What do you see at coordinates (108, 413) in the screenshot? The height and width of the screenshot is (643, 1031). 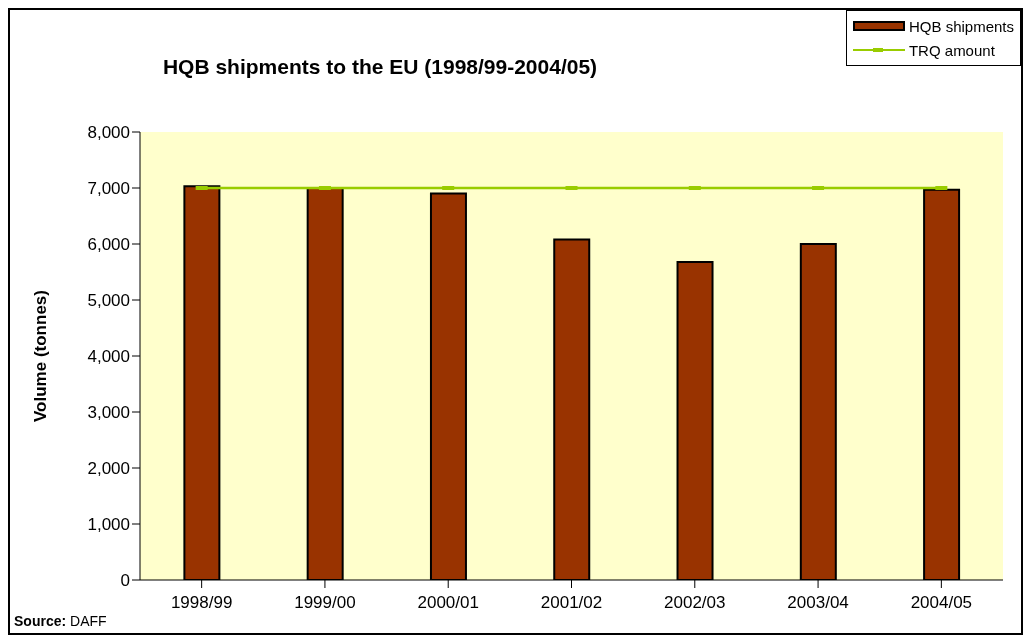 I see `y-tick-label: 3,000` at bounding box center [108, 413].